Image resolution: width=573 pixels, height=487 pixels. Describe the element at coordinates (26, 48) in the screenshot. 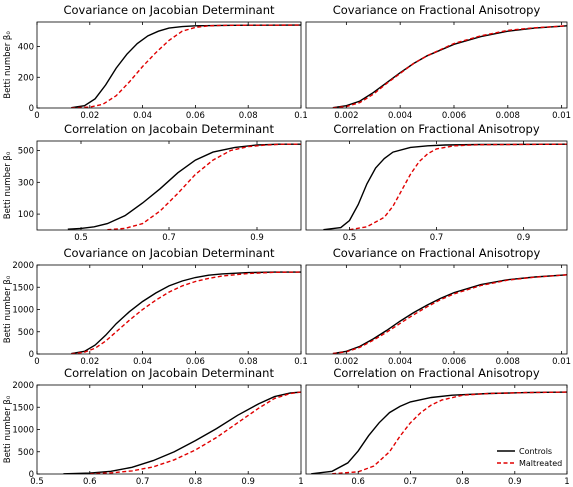

I see `y-tick-label: 400` at that location.